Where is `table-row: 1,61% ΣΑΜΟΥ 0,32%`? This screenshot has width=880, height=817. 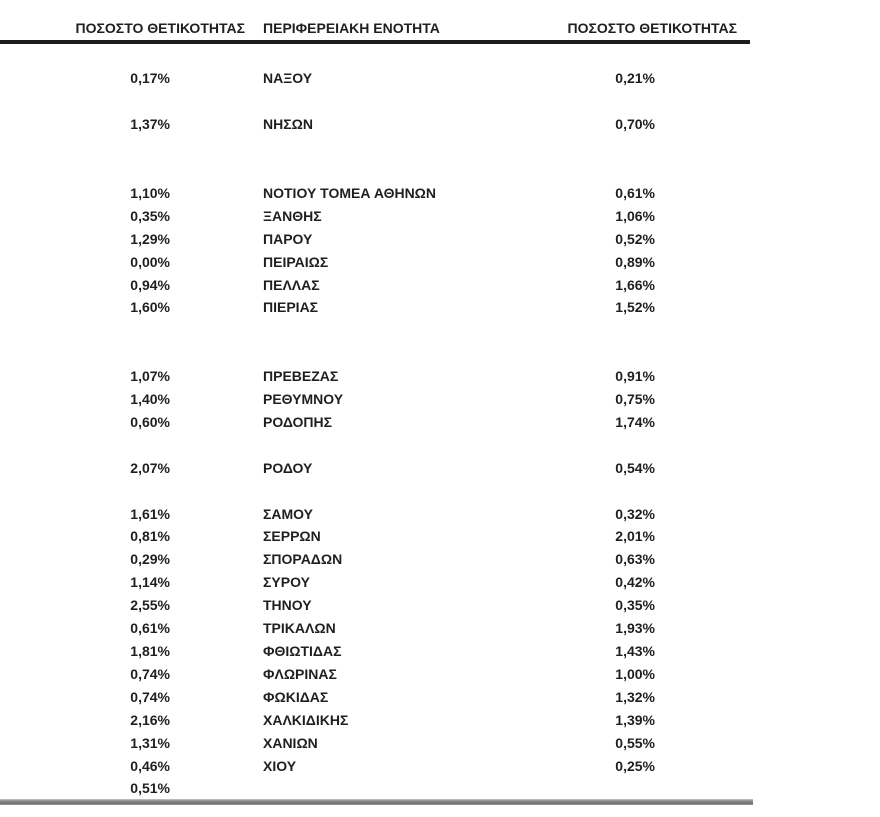 table-row: 1,61% ΣΑΜΟΥ 0,32% is located at coordinates (327, 513).